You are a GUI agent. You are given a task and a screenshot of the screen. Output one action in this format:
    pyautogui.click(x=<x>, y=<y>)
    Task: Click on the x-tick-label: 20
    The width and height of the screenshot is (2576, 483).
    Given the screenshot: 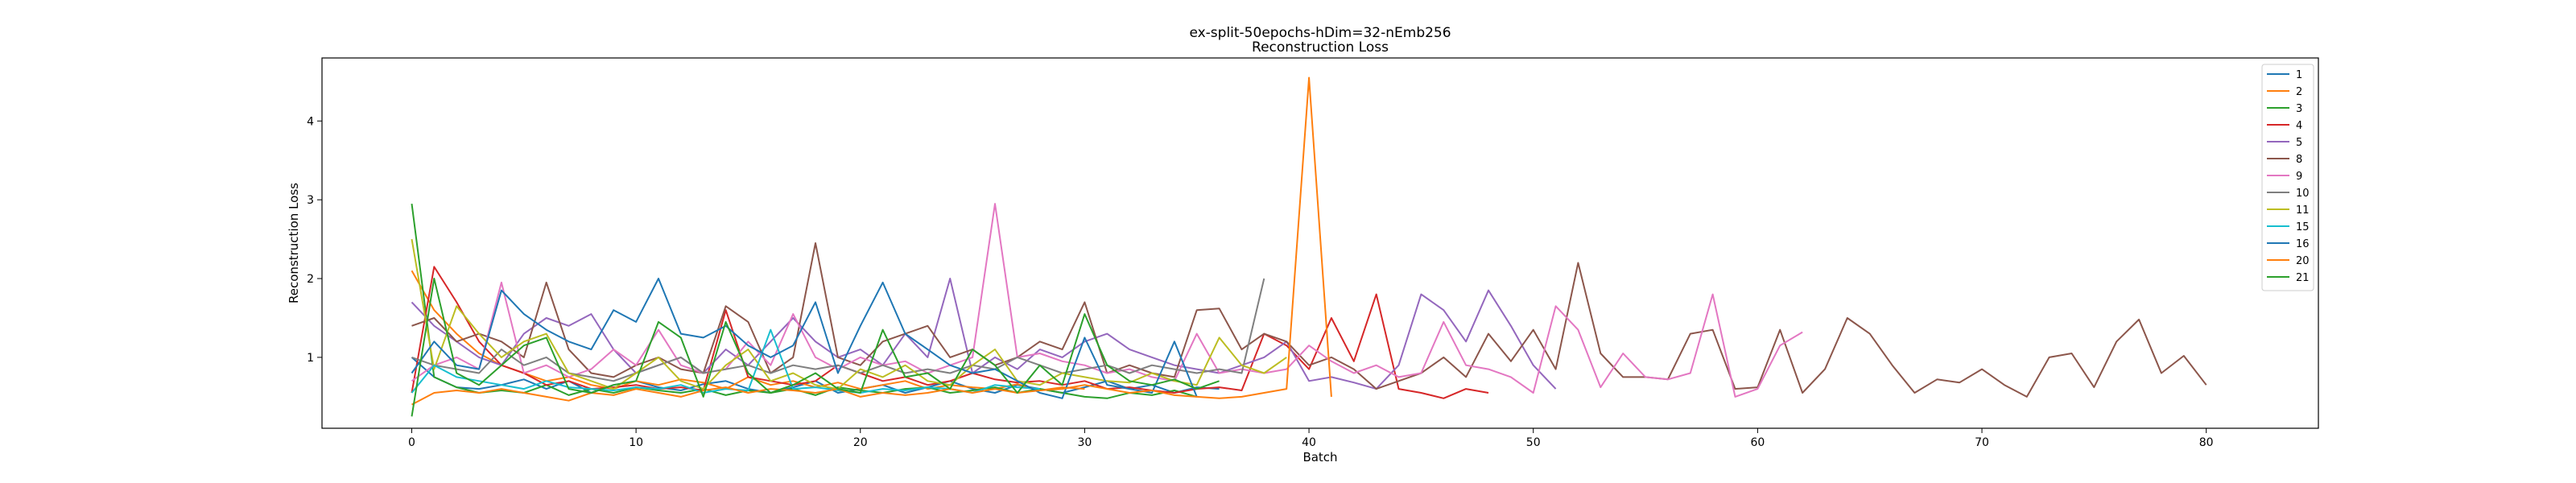 What is the action you would take?
    pyautogui.click(x=860, y=442)
    